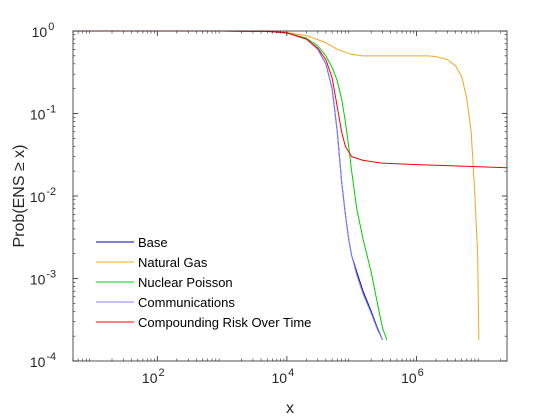 The height and width of the screenshot is (420, 560). Describe the element at coordinates (283, 376) in the screenshot. I see `x-tick-label-1: 10⁴` at that location.